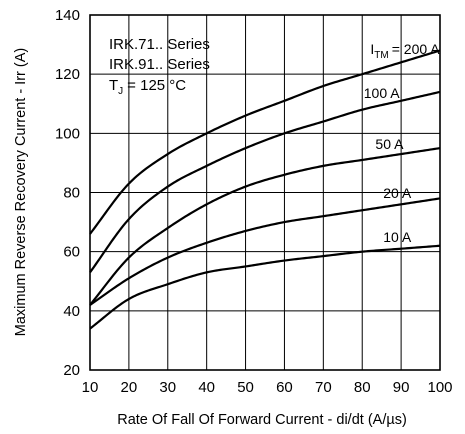 This screenshot has width=465, height=434. I want to click on x-tick-label: 40, so click(206, 387).